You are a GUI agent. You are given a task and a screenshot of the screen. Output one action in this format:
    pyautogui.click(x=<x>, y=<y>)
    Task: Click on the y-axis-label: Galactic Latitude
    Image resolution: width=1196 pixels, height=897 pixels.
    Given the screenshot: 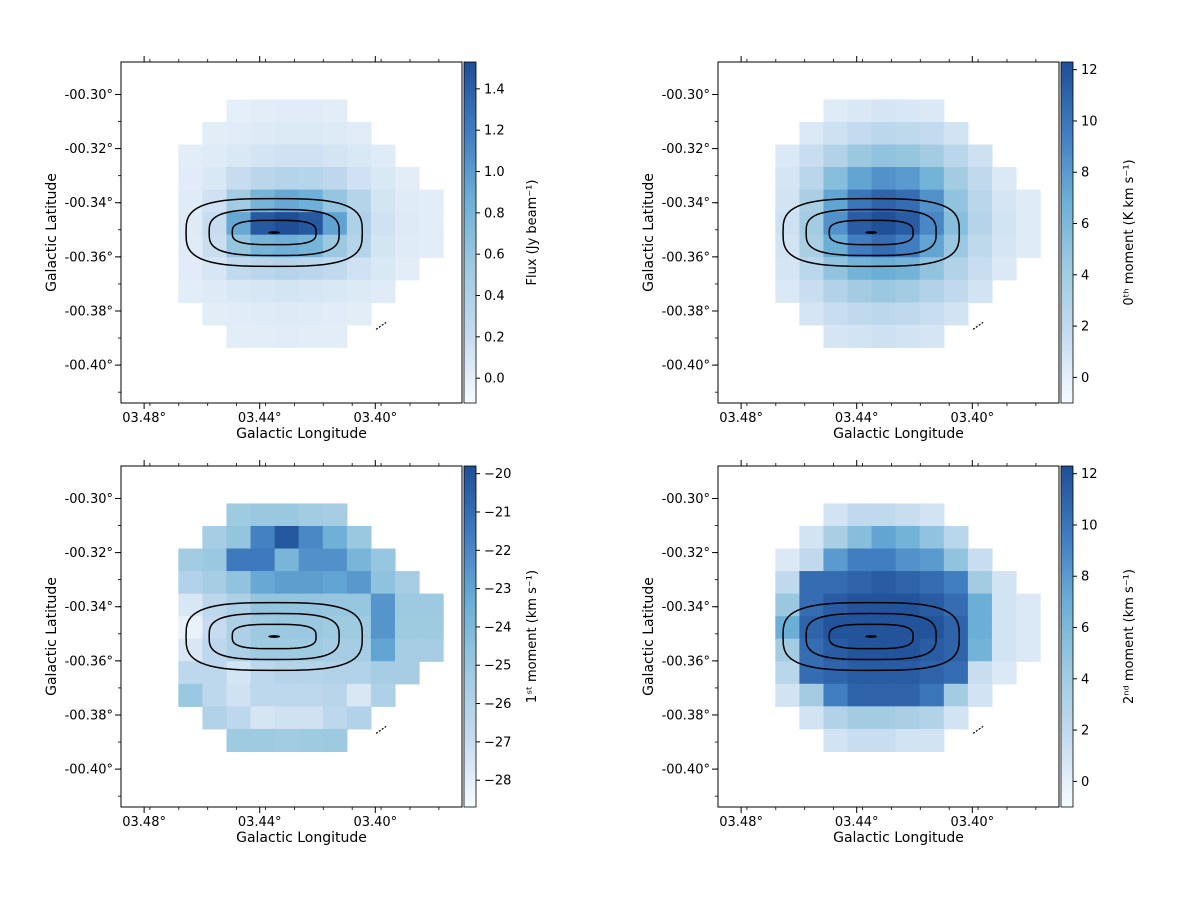 What is the action you would take?
    pyautogui.click(x=649, y=232)
    